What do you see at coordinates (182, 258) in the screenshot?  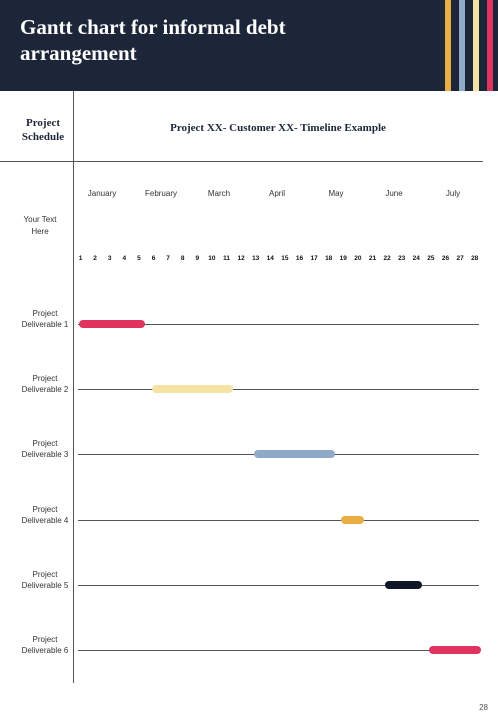 I see `day-label: 8` at bounding box center [182, 258].